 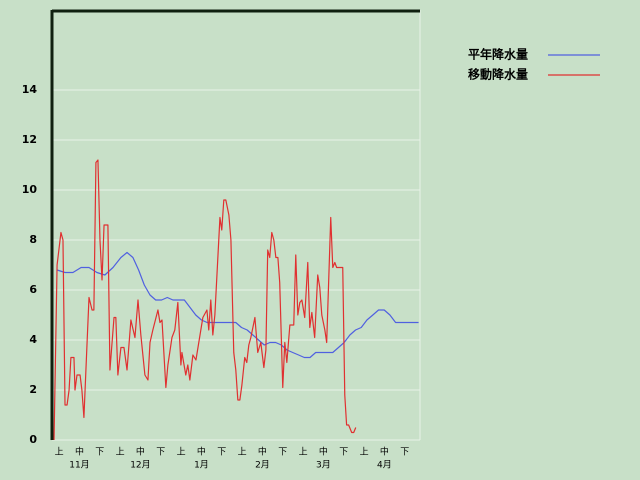 What do you see at coordinates (323, 465) in the screenshot?
I see `month-label: 3月` at bounding box center [323, 465].